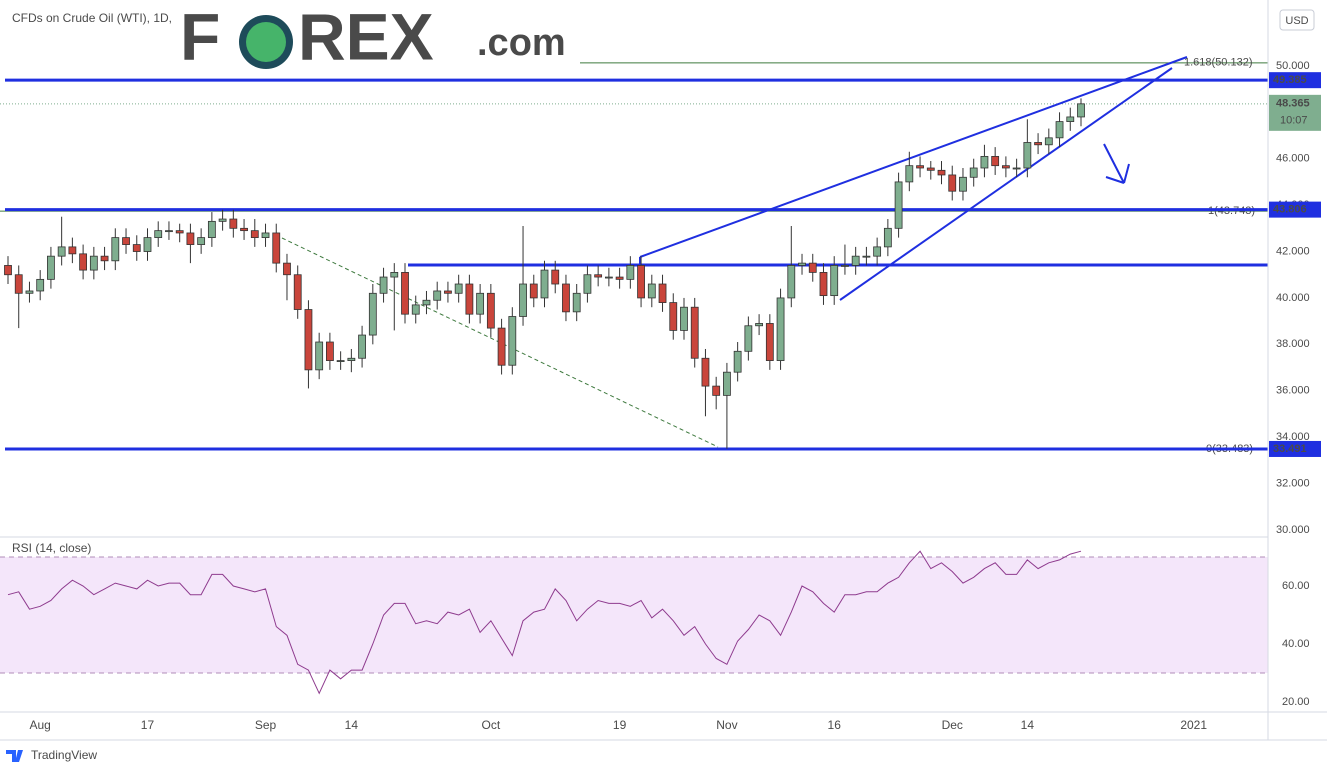  What do you see at coordinates (51, 755) in the screenshot?
I see `footer: TradingView` at bounding box center [51, 755].